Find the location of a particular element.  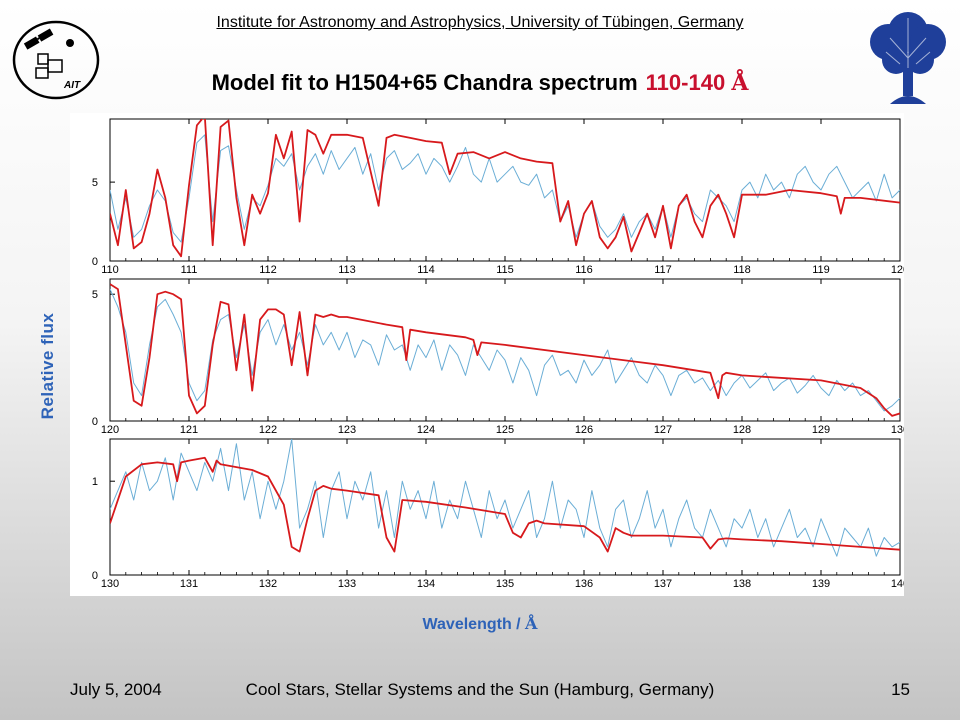

ait-logo: AIT is located at coordinates (56, 60).